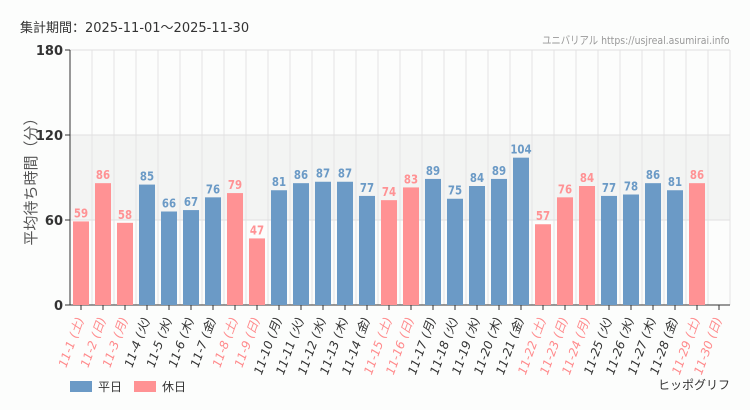 This screenshot has height=410, width=750. I want to click on y-tick-label: 60, so click(54, 221).